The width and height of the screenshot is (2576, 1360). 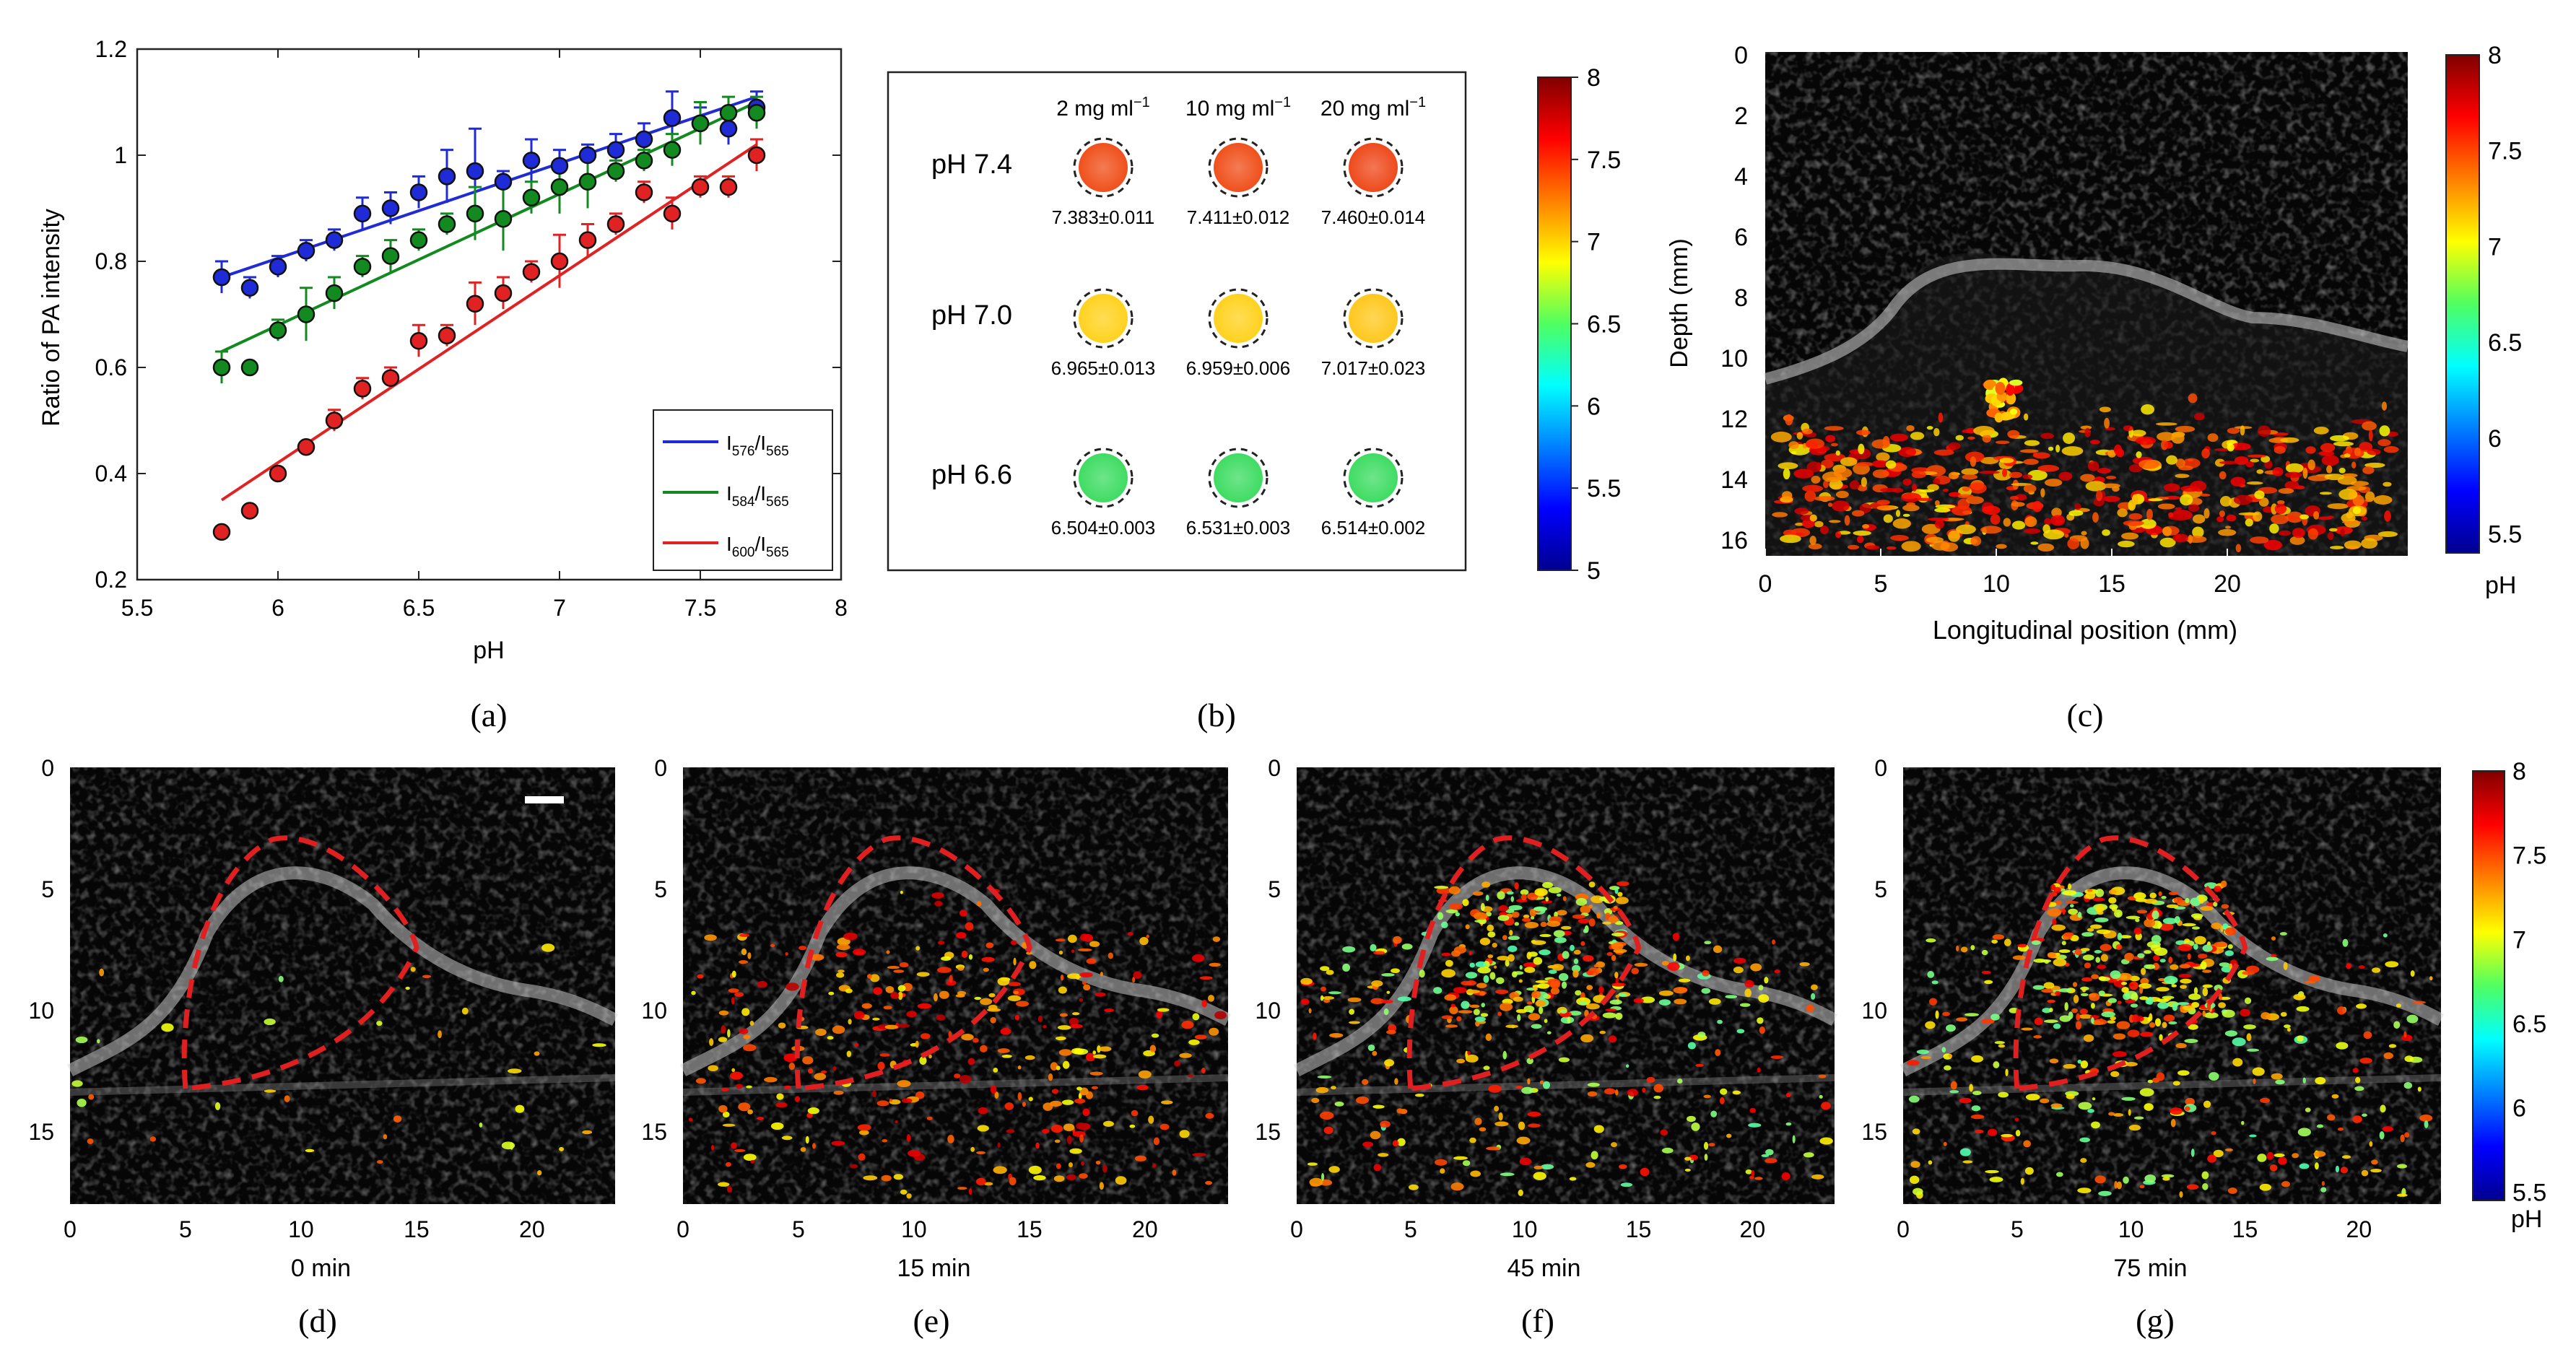 I want to click on panel-c-ytick-label: 2, so click(x=1741, y=116).